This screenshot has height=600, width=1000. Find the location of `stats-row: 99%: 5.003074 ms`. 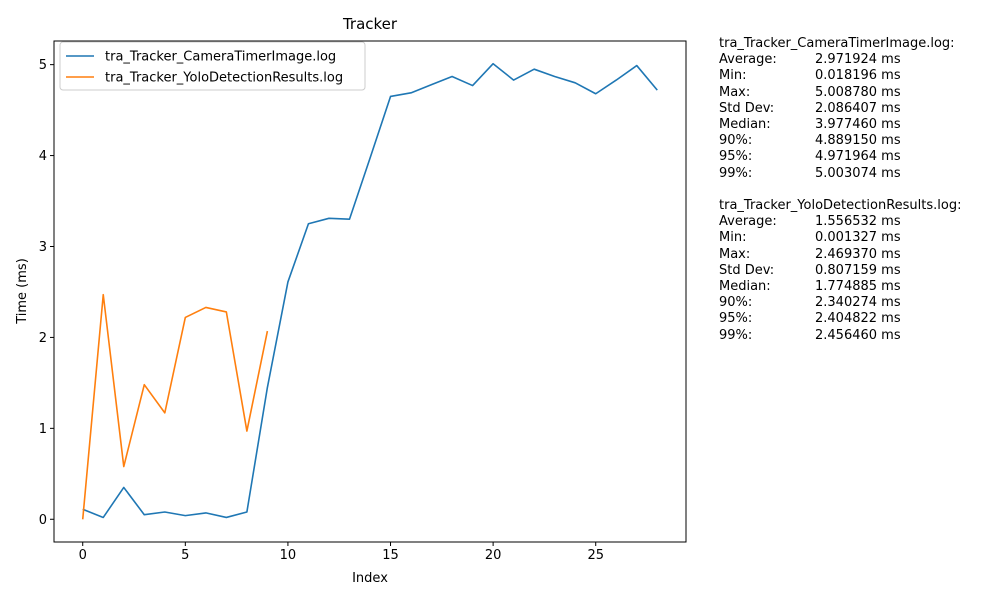

stats-row: 99%: 5.003074 ms is located at coordinates (840, 174).